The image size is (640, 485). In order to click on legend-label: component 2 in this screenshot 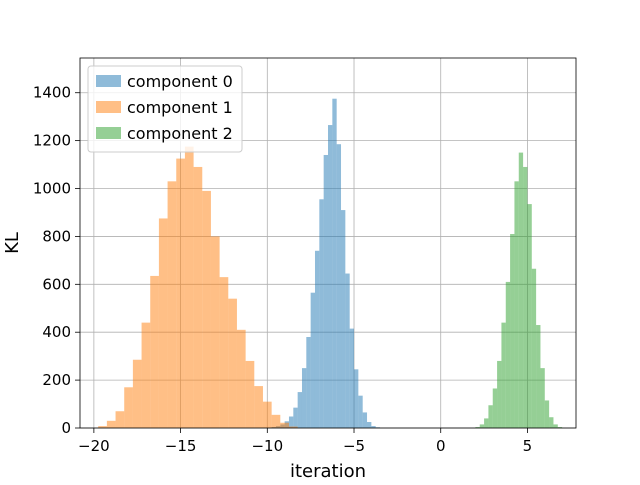, I will do `click(180, 133)`.